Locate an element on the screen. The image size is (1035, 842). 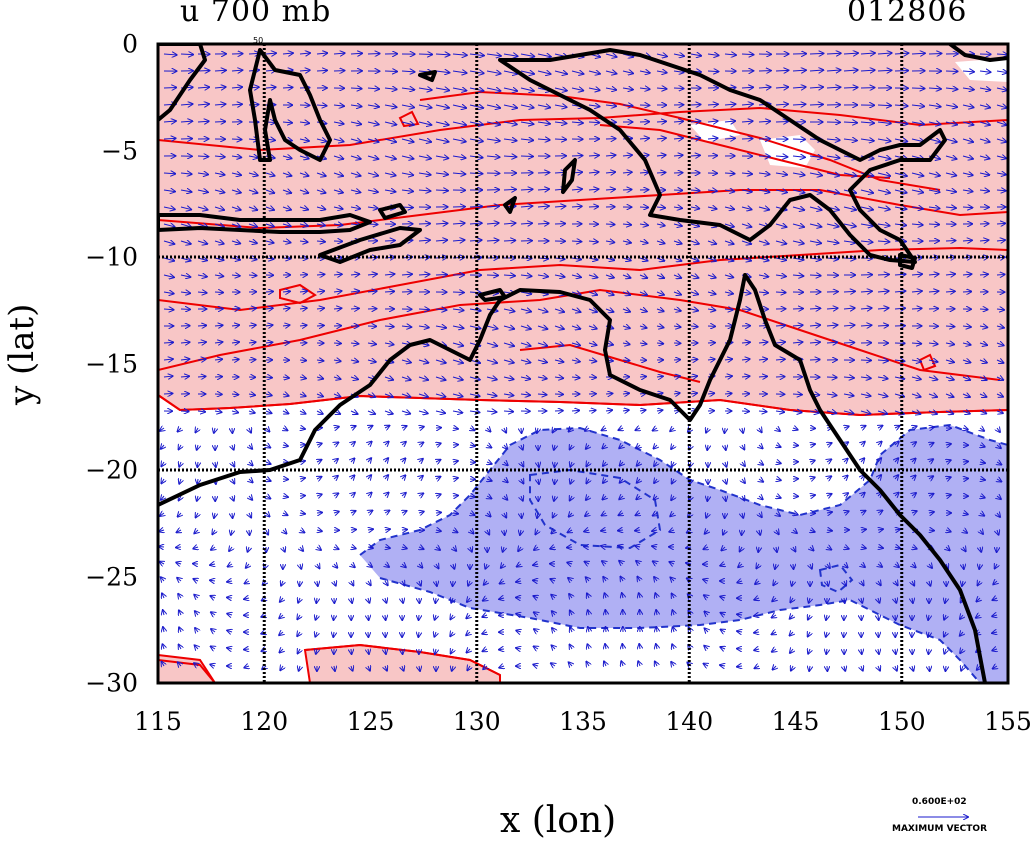
field-title: u 700 mb is located at coordinates (256, 14).